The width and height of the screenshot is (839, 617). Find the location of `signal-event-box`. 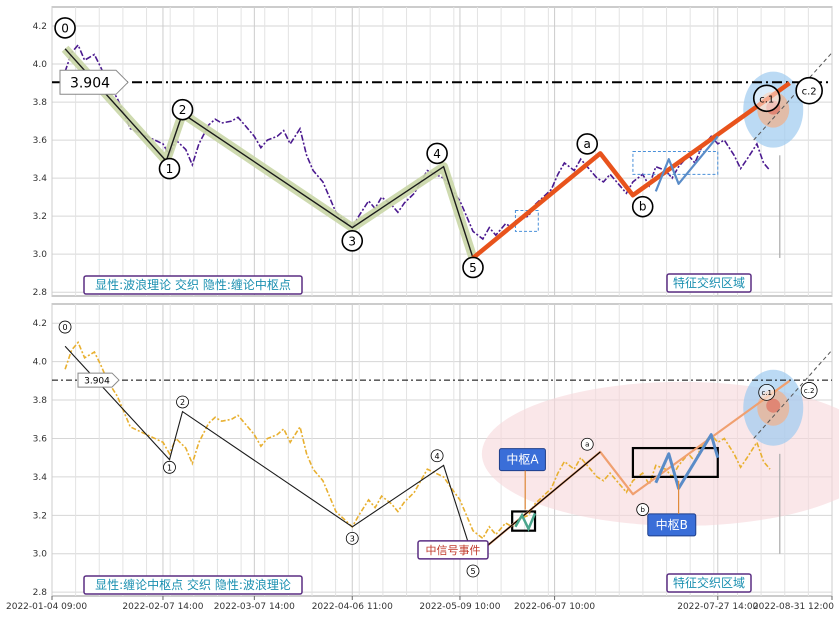

signal-event-box is located at coordinates (453, 550).